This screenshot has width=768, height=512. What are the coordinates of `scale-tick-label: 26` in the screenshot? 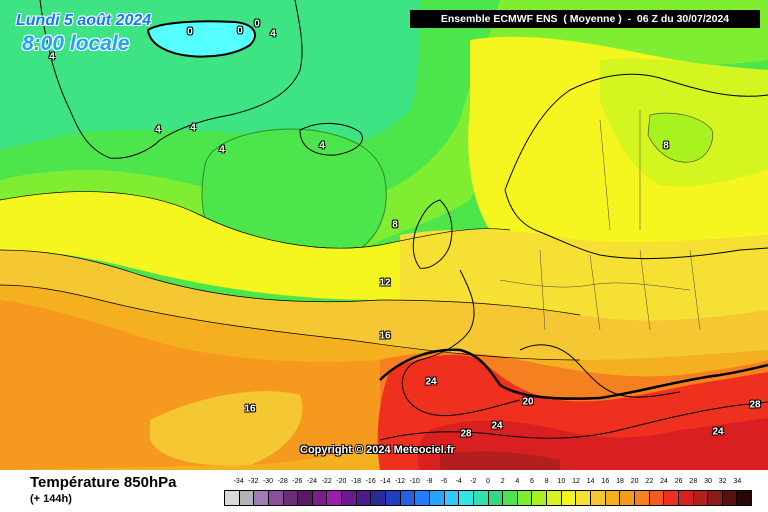 It's located at (678, 481).